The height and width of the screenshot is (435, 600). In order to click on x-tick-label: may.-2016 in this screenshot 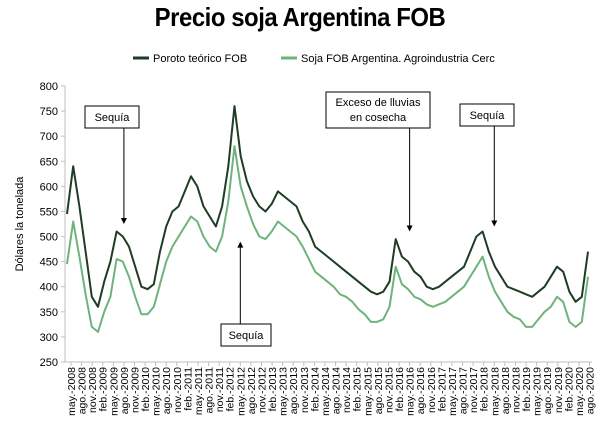, I will do `click(411, 391)`.